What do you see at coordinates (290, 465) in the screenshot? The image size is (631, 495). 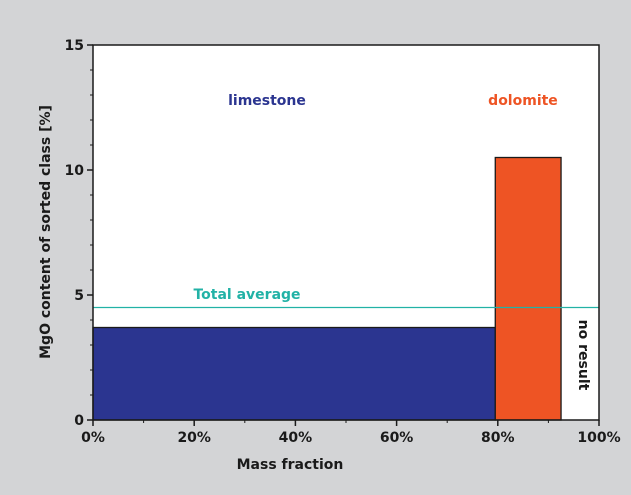 I see `x-axis-title: Mass fraction` at bounding box center [290, 465].